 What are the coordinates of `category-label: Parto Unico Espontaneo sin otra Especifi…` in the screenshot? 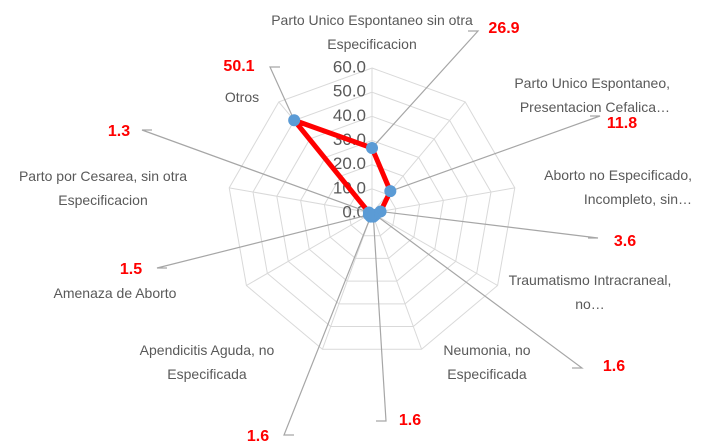 It's located at (372, 32).